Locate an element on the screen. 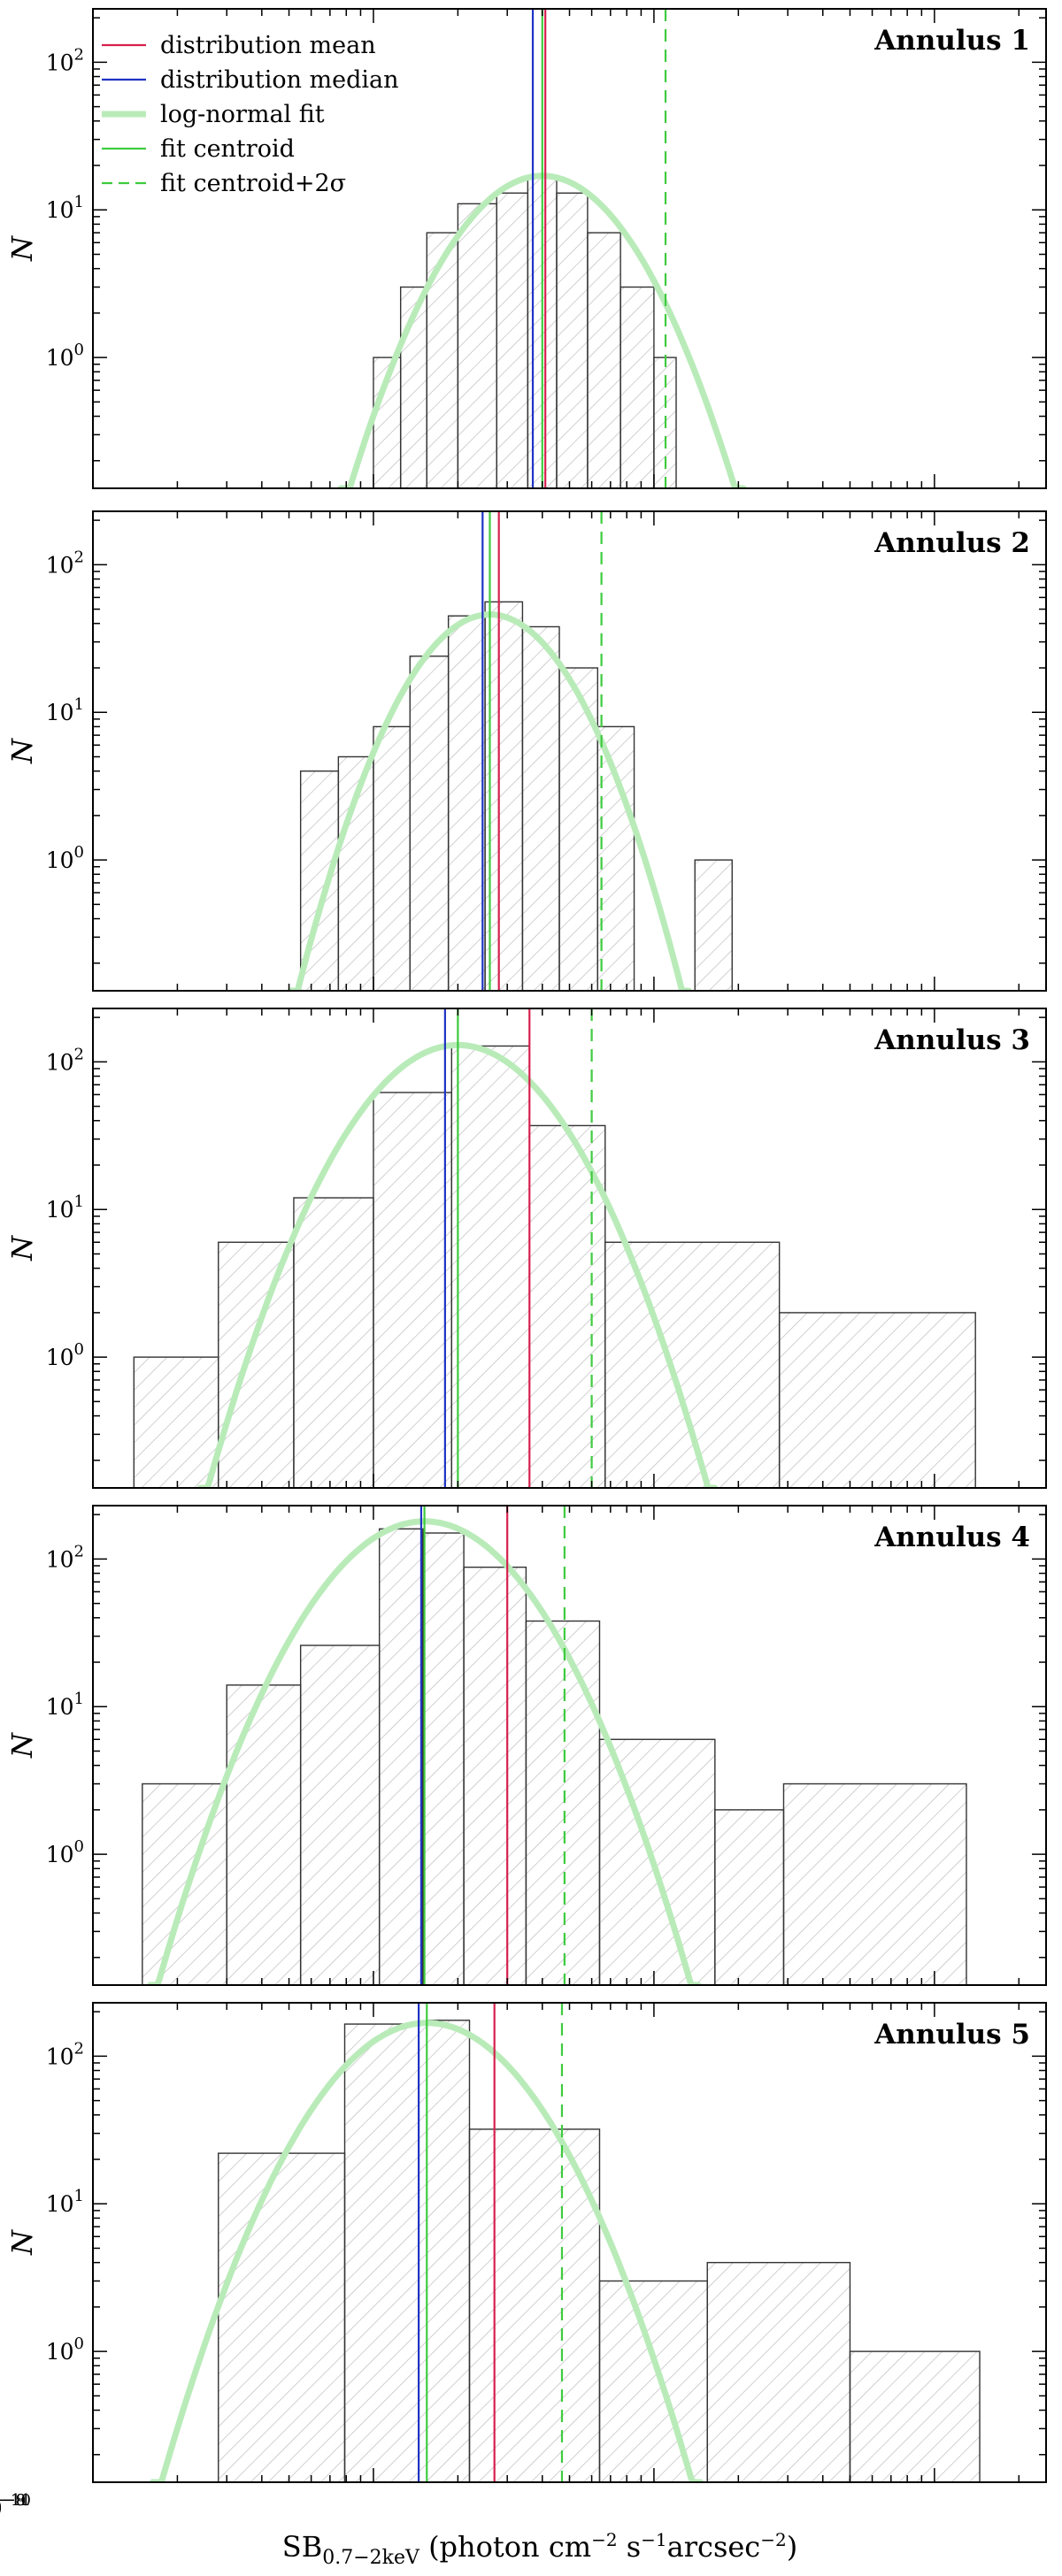 The height and width of the screenshot is (2576, 1062). legend-label: log-normal fit is located at coordinates (243, 114).